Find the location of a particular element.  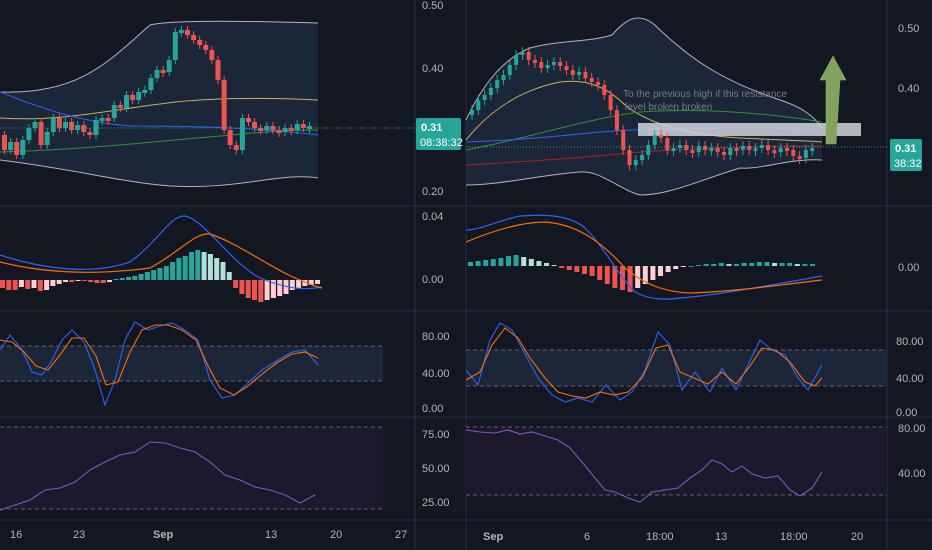

left-time-label-5: 27 is located at coordinates (401, 535).